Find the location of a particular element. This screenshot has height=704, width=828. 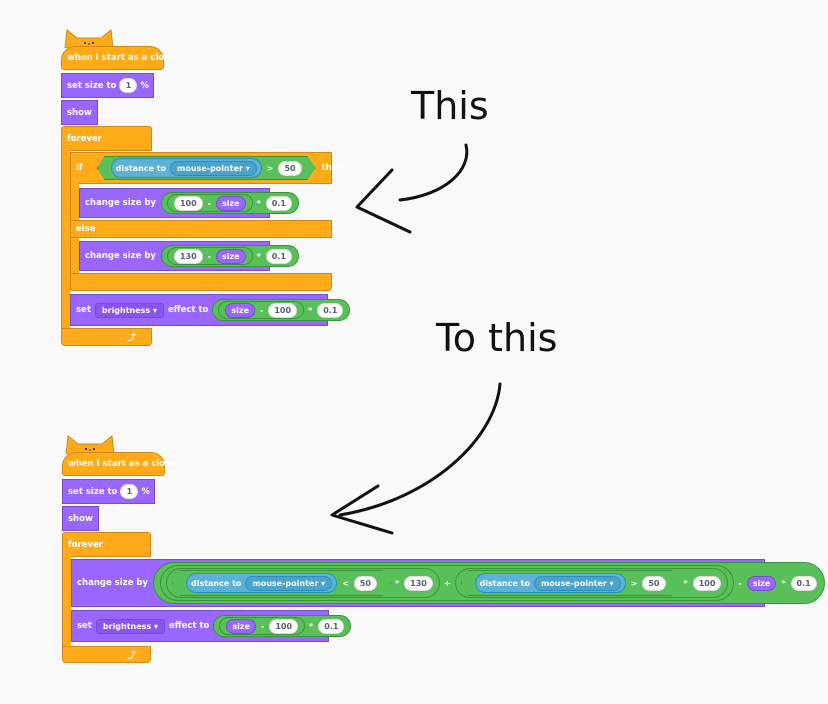

else-block: else is located at coordinates (201, 229).